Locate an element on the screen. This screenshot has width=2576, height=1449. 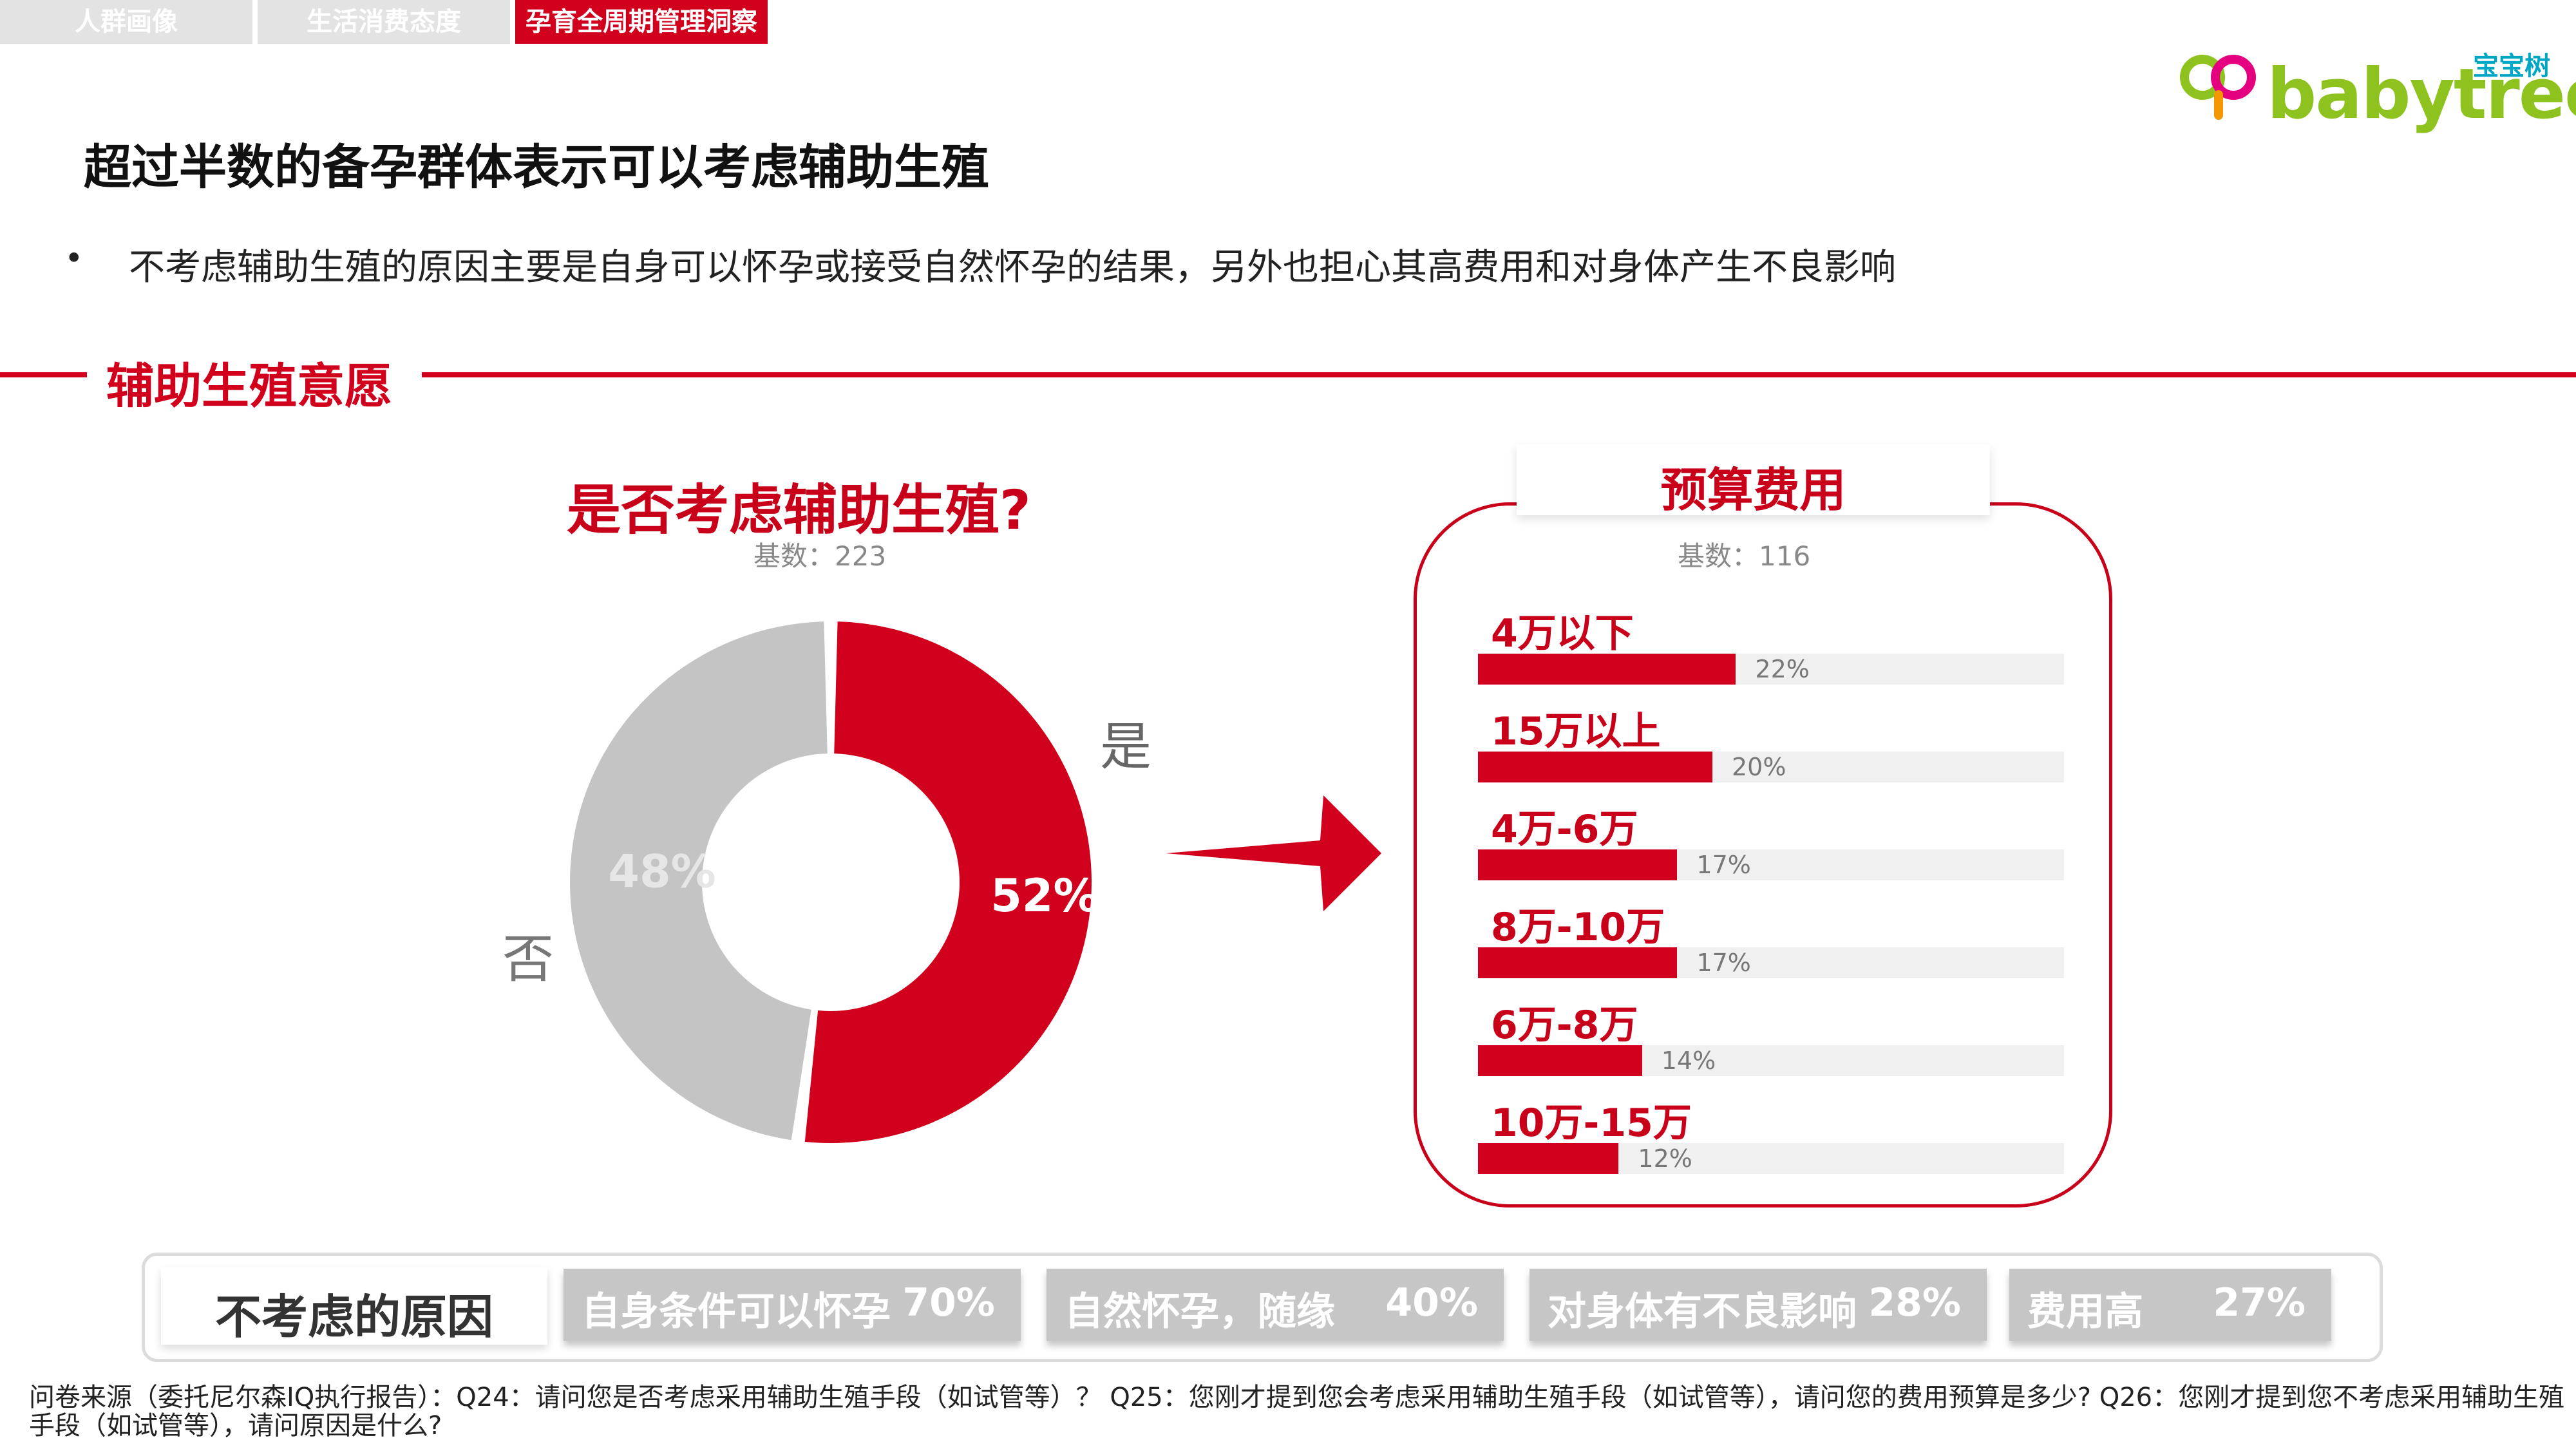
section-divider-left is located at coordinates (44, 374).